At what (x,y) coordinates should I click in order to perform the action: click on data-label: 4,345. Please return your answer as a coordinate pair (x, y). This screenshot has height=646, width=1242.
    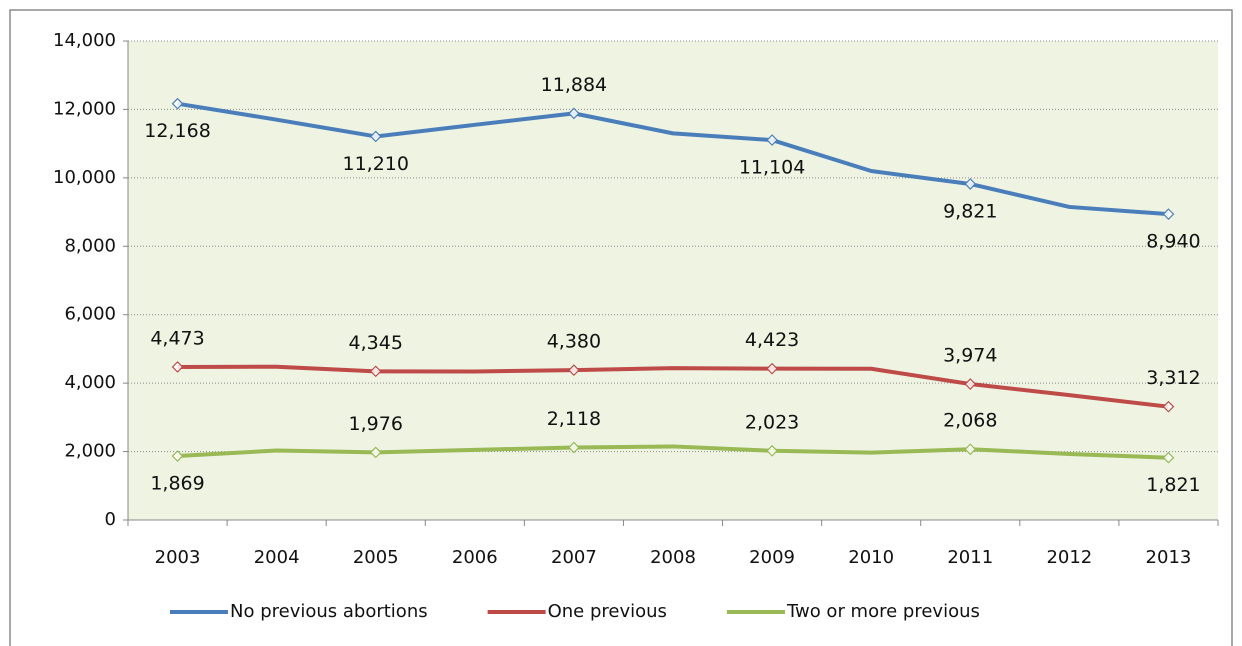
    Looking at the image, I should click on (376, 343).